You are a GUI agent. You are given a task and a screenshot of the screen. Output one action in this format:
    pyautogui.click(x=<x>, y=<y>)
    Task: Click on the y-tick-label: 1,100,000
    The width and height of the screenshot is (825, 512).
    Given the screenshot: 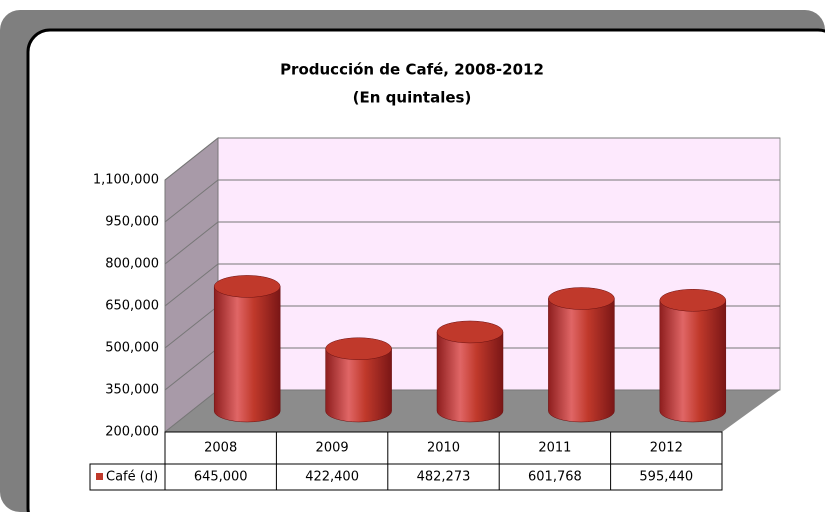 What is the action you would take?
    pyautogui.click(x=126, y=180)
    